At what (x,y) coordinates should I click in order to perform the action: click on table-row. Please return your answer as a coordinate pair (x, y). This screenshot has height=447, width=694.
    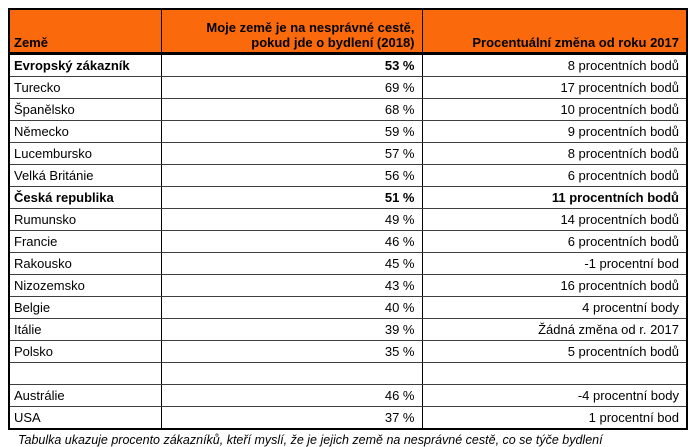
    Looking at the image, I should click on (348, 373).